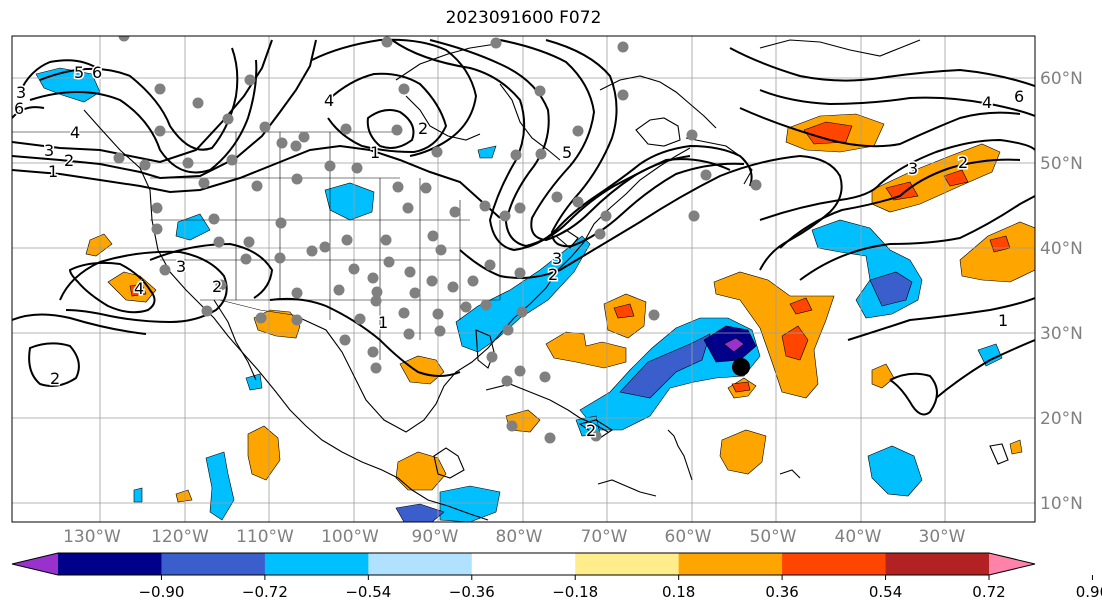 Image resolution: width=1102 pixels, height=613 pixels. Describe the element at coordinates (35, 564) in the screenshot. I see `colorbar-extend-low` at that location.